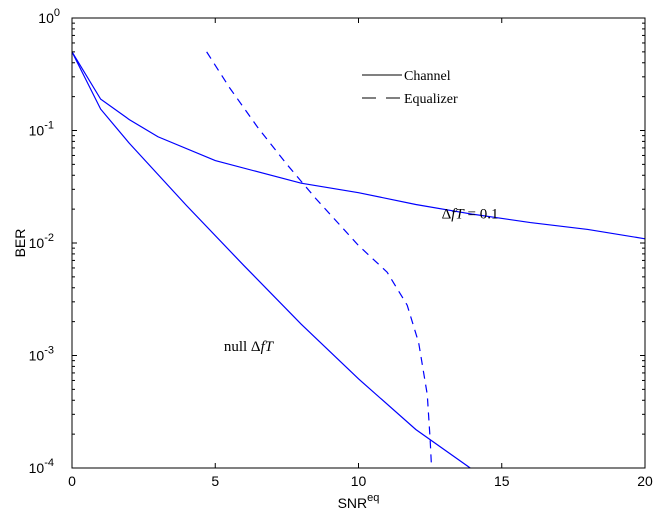 The width and height of the screenshot is (658, 520). I want to click on legend-label: Equalizer, so click(431, 99).